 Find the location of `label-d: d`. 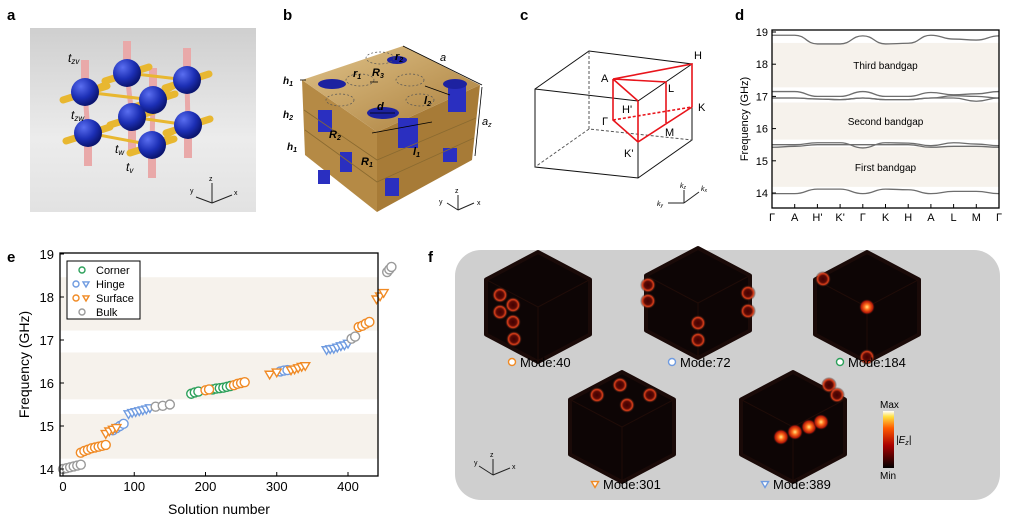

label-d: d is located at coordinates (380, 107).